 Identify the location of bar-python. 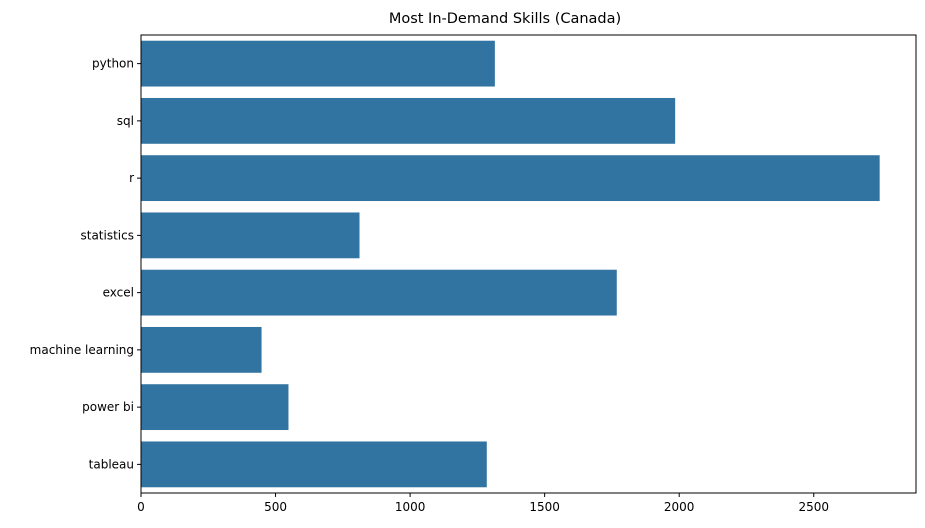
(318, 63).